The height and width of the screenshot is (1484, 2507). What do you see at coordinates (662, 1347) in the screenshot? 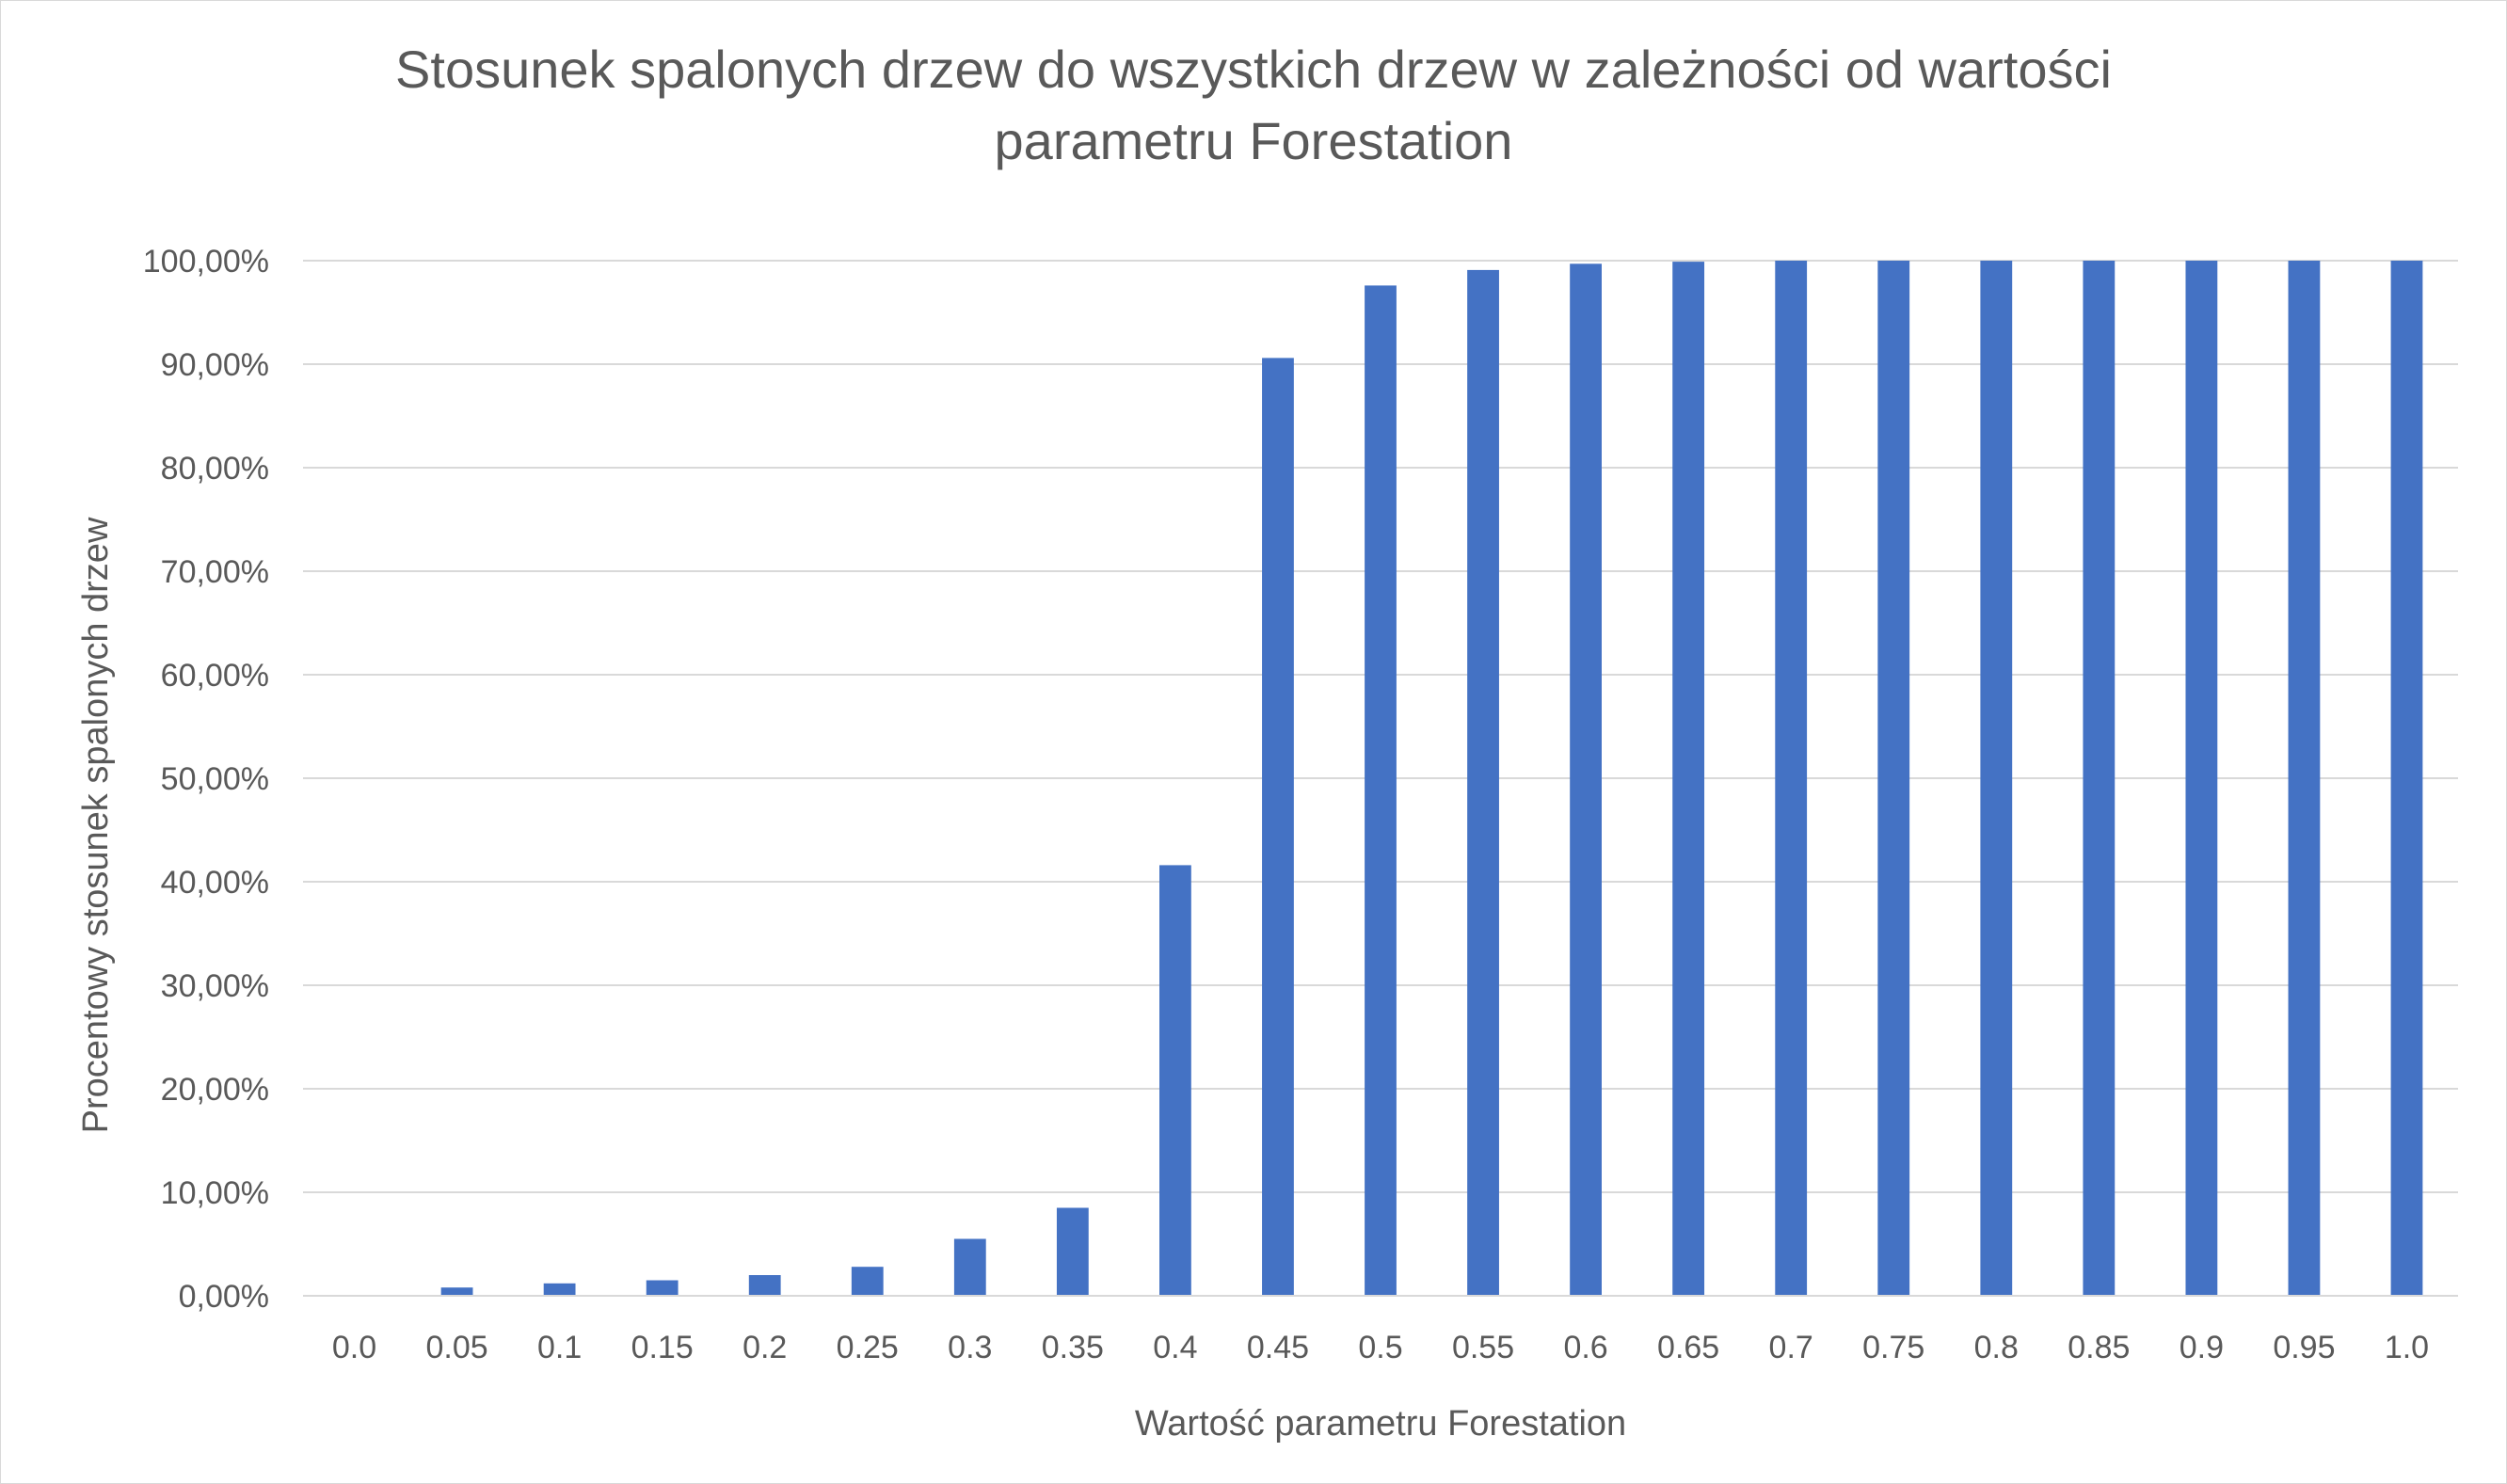
I see `x-tick-label: 0.15` at bounding box center [662, 1347].